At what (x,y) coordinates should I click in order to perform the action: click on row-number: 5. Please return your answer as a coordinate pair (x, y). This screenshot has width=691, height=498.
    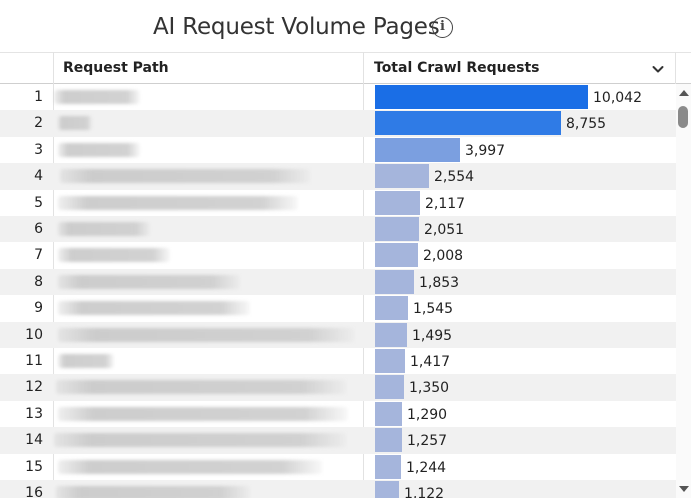
    Looking at the image, I should click on (38, 202).